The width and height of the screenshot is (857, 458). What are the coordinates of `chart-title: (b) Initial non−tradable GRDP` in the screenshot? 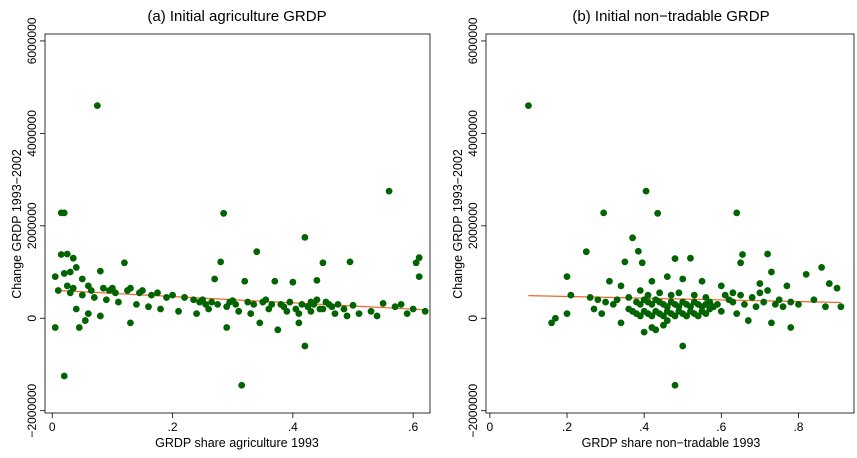 It's located at (670, 16).